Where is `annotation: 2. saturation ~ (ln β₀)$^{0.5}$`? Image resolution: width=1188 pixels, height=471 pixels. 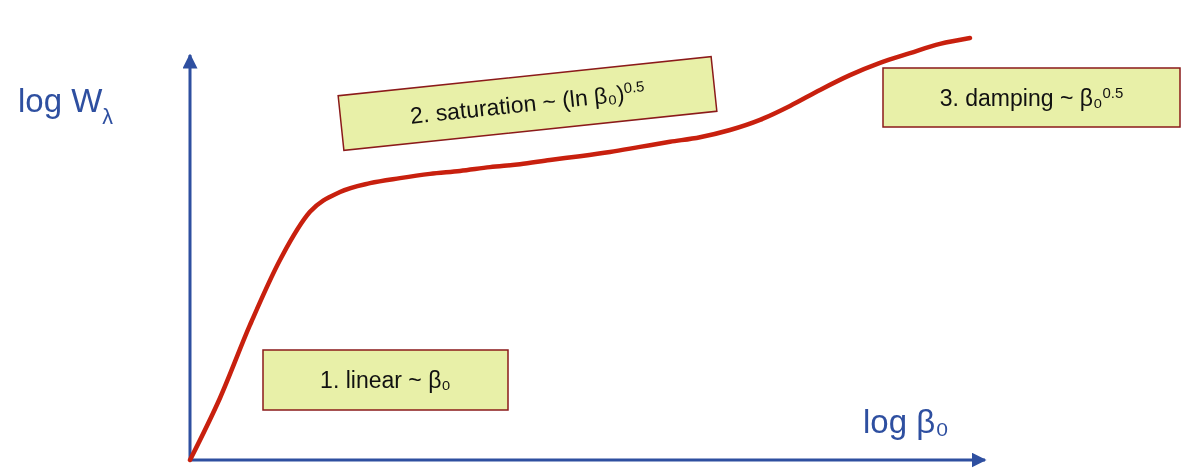 annotation: 2. saturation ~ (ln β₀)$^{0.5}$ is located at coordinates (527, 102).